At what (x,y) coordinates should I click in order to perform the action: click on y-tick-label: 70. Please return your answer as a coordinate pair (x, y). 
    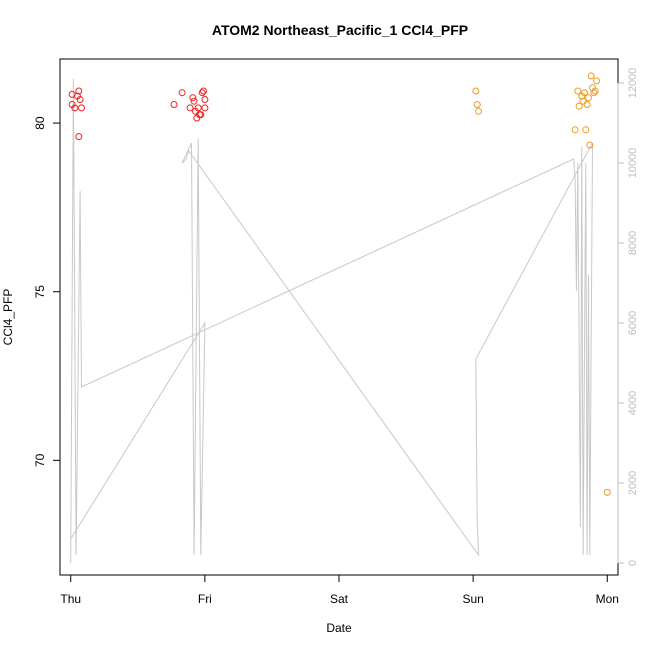
    Looking at the image, I should click on (40, 460).